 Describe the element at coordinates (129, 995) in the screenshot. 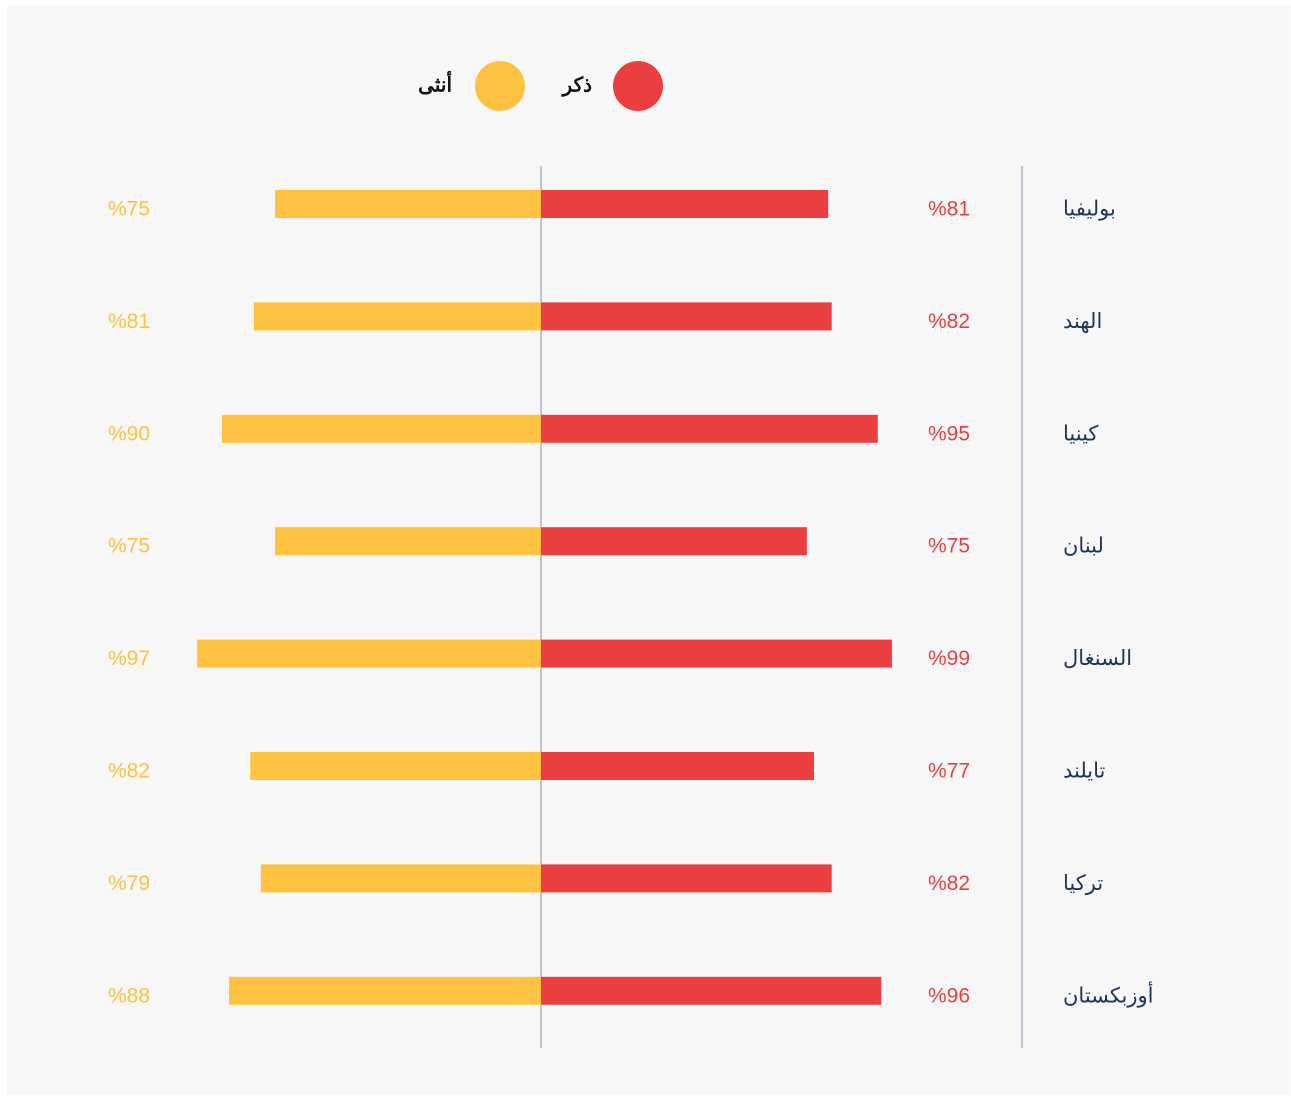

I see `value-label: %88` at that location.